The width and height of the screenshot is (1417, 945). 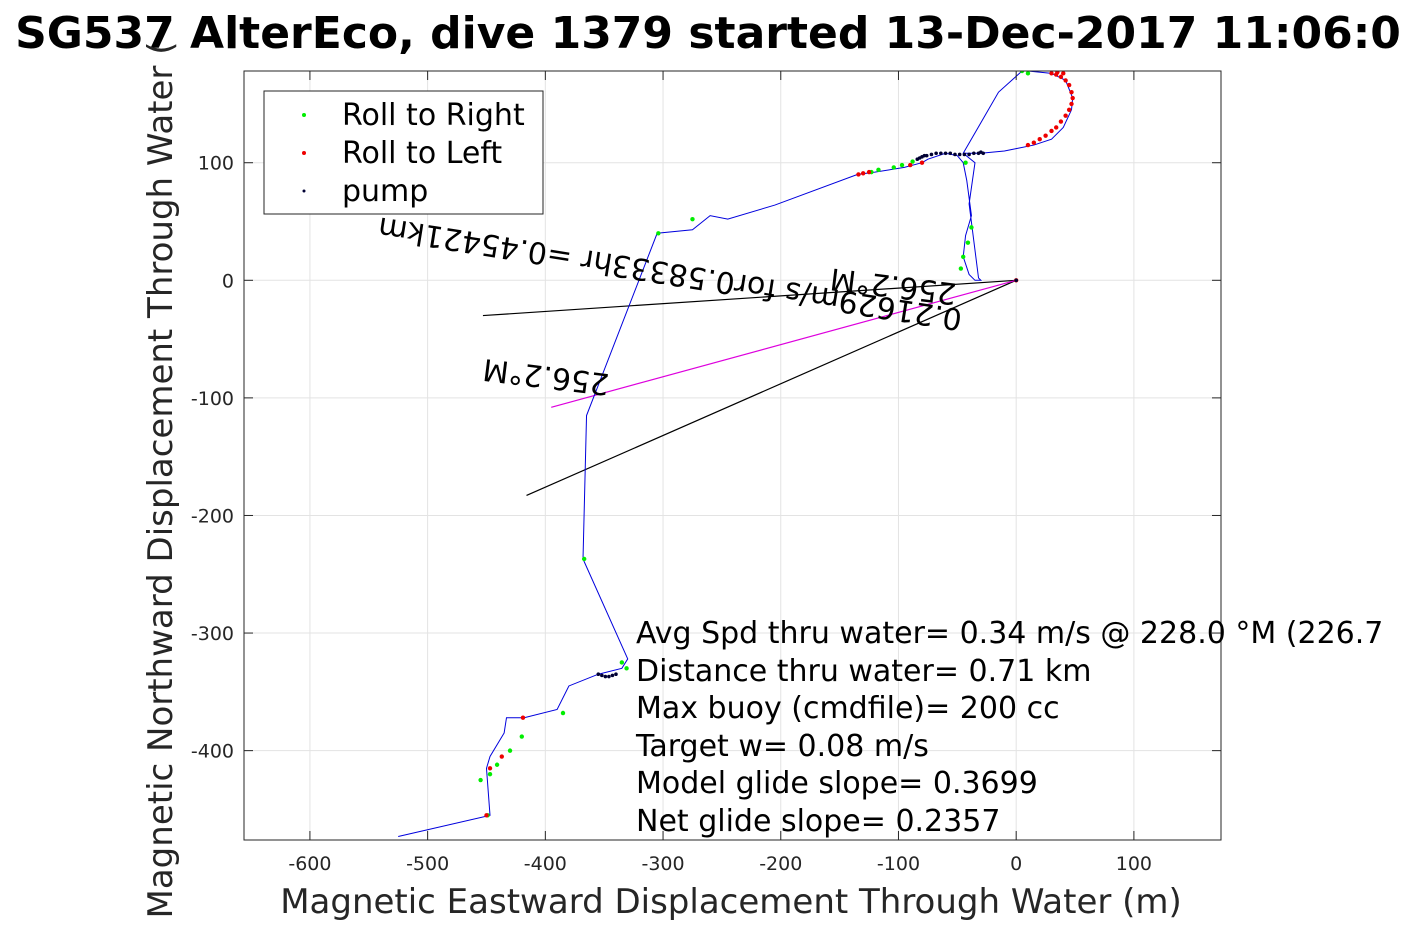 What do you see at coordinates (309, 864) in the screenshot?
I see `x-tick-label: -600` at bounding box center [309, 864].